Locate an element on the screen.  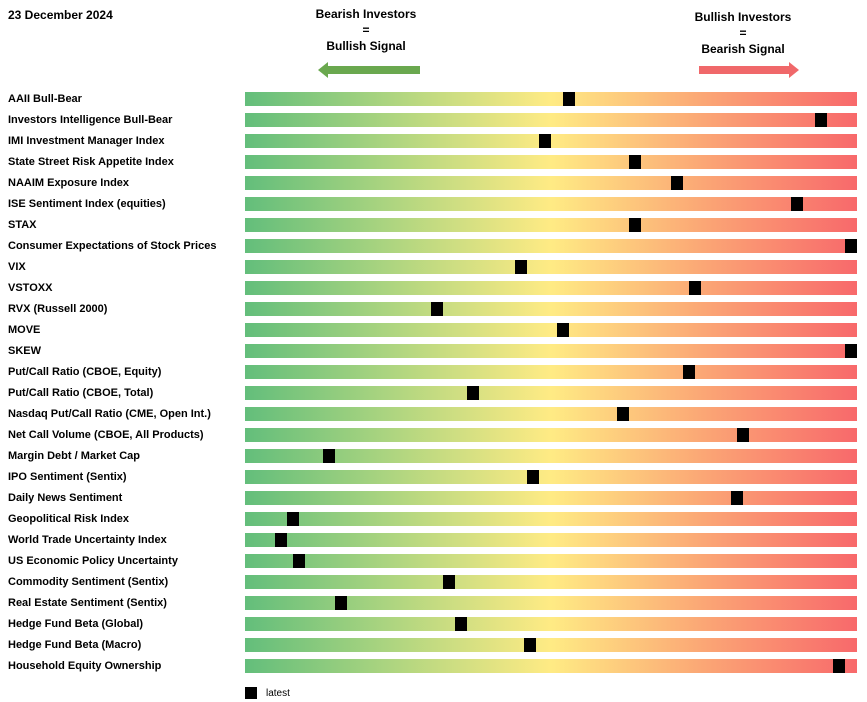
bearish-signal-caption: Bullish Investors = Bearish Signal is located at coordinates (743, 33).